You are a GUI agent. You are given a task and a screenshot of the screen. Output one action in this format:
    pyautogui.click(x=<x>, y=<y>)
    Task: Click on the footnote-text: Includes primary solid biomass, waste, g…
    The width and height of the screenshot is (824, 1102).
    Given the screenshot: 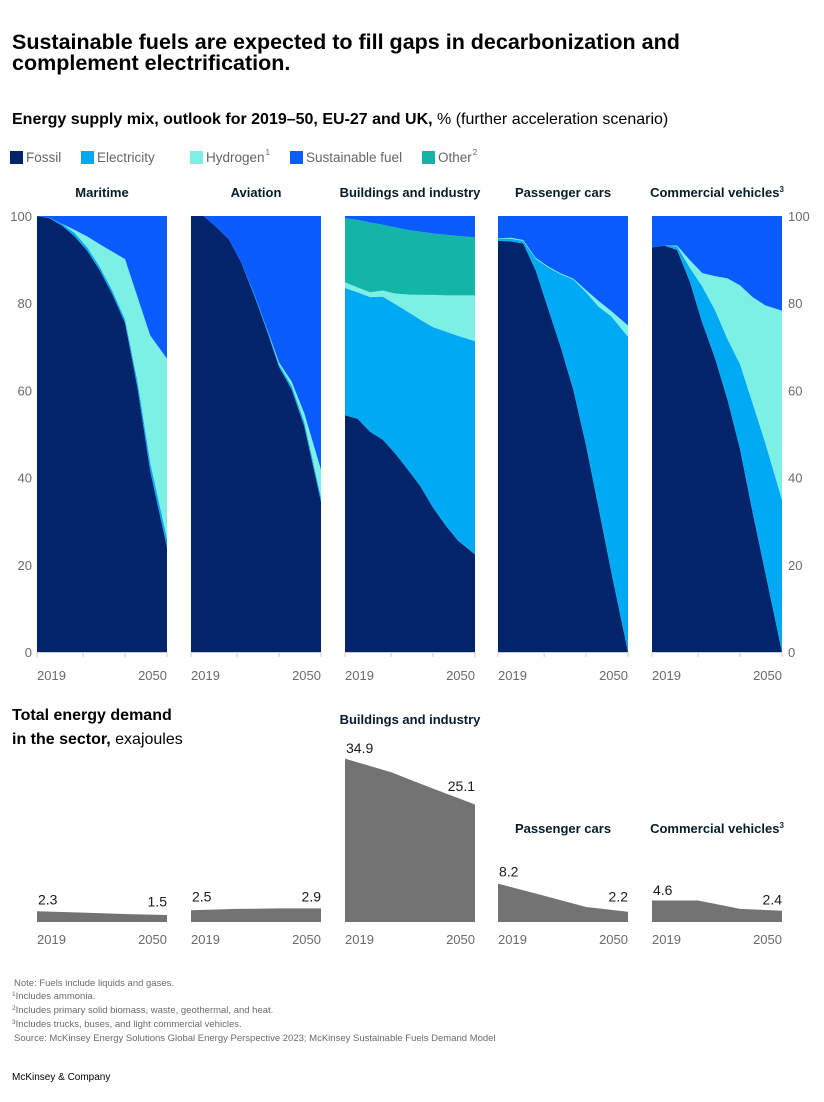 What is the action you would take?
    pyautogui.click(x=144, y=1010)
    